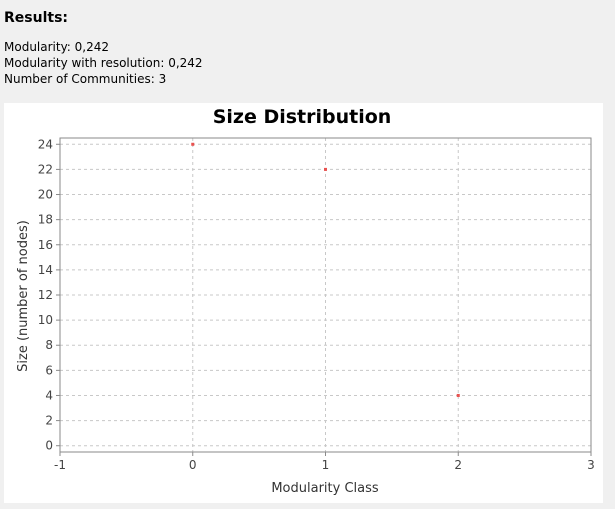  I want to click on x-axis: -1 0 1 2 3, so click(324, 462).